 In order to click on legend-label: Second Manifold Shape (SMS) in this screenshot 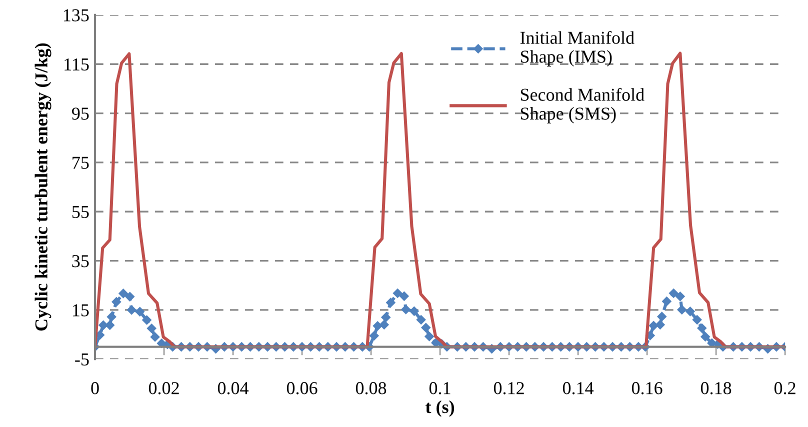, I will do `click(582, 106)`.